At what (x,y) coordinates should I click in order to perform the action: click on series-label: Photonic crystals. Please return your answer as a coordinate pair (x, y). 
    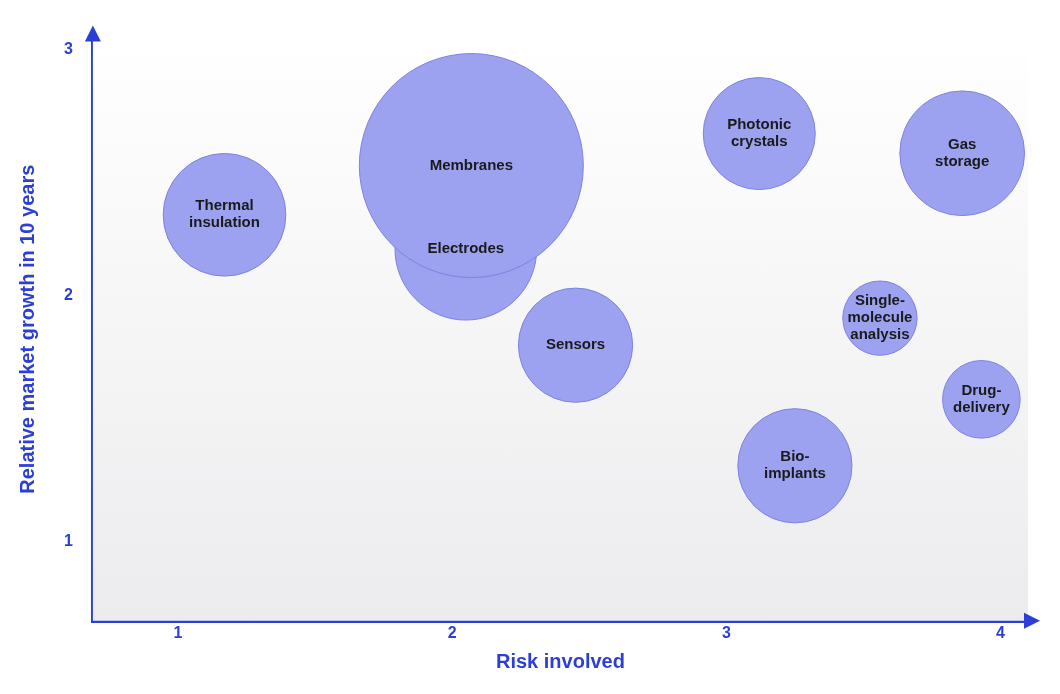
    Looking at the image, I should click on (759, 132).